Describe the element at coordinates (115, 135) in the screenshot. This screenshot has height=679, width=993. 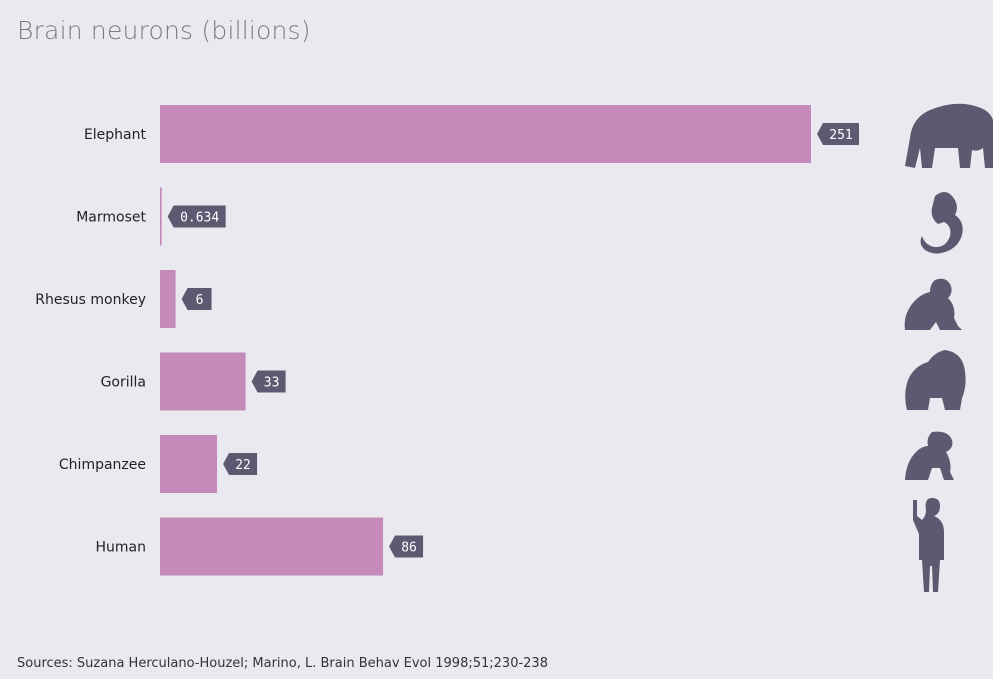
I see `category-label: Elephant` at that location.